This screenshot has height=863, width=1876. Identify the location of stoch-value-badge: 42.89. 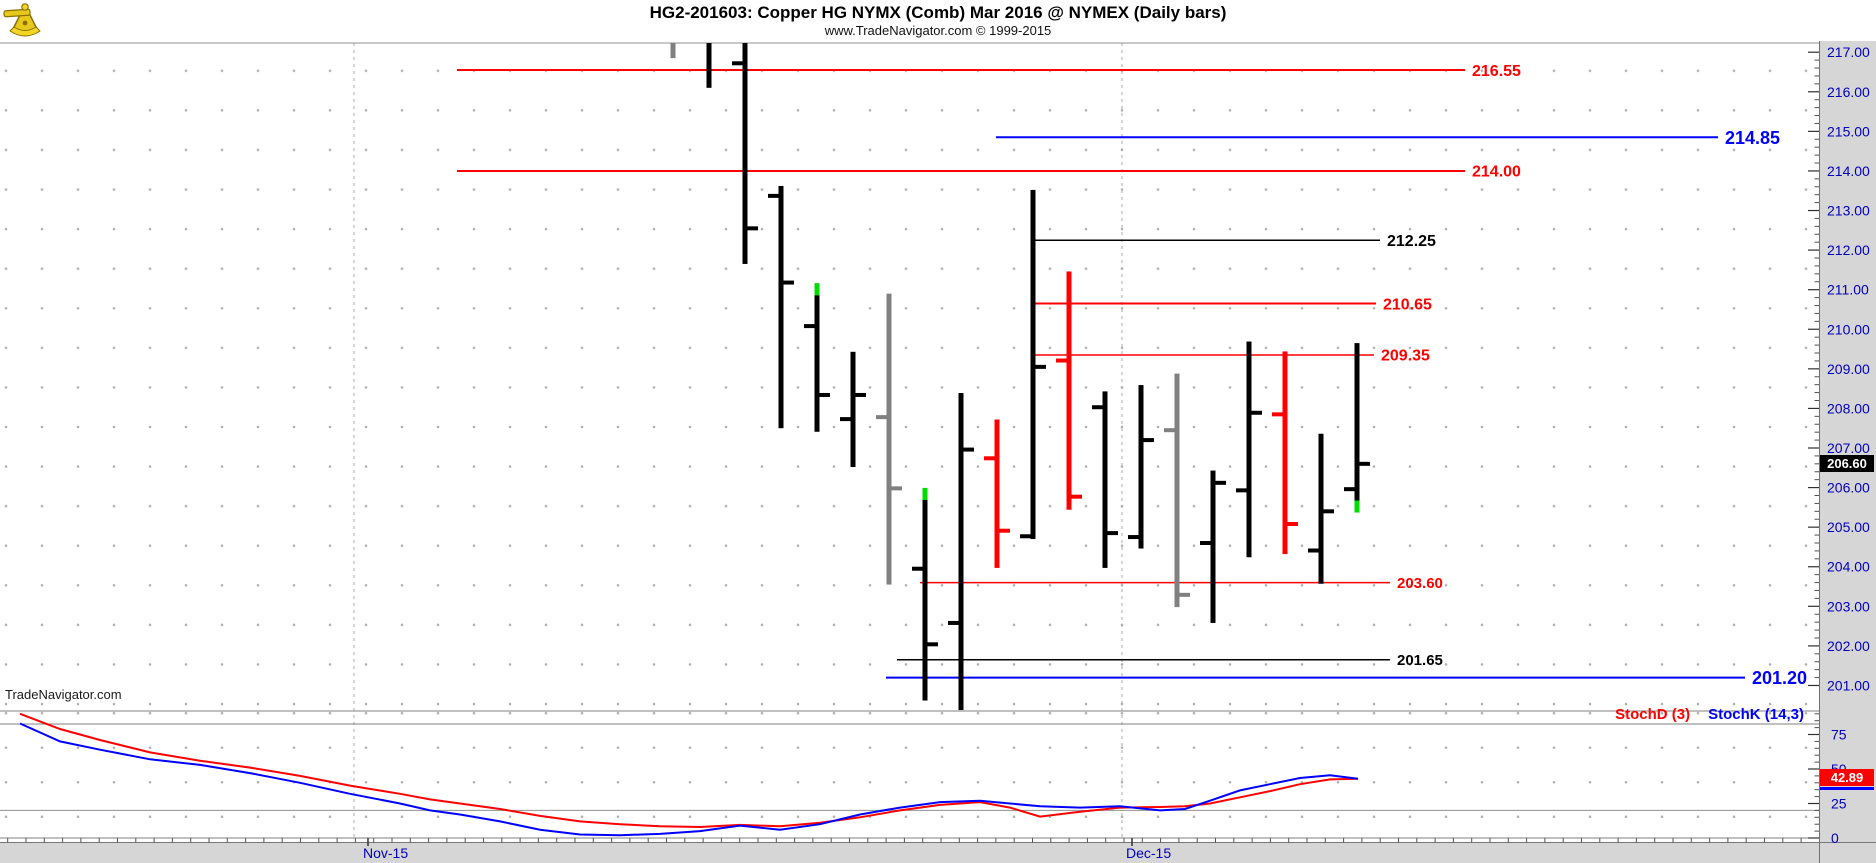
(1847, 777).